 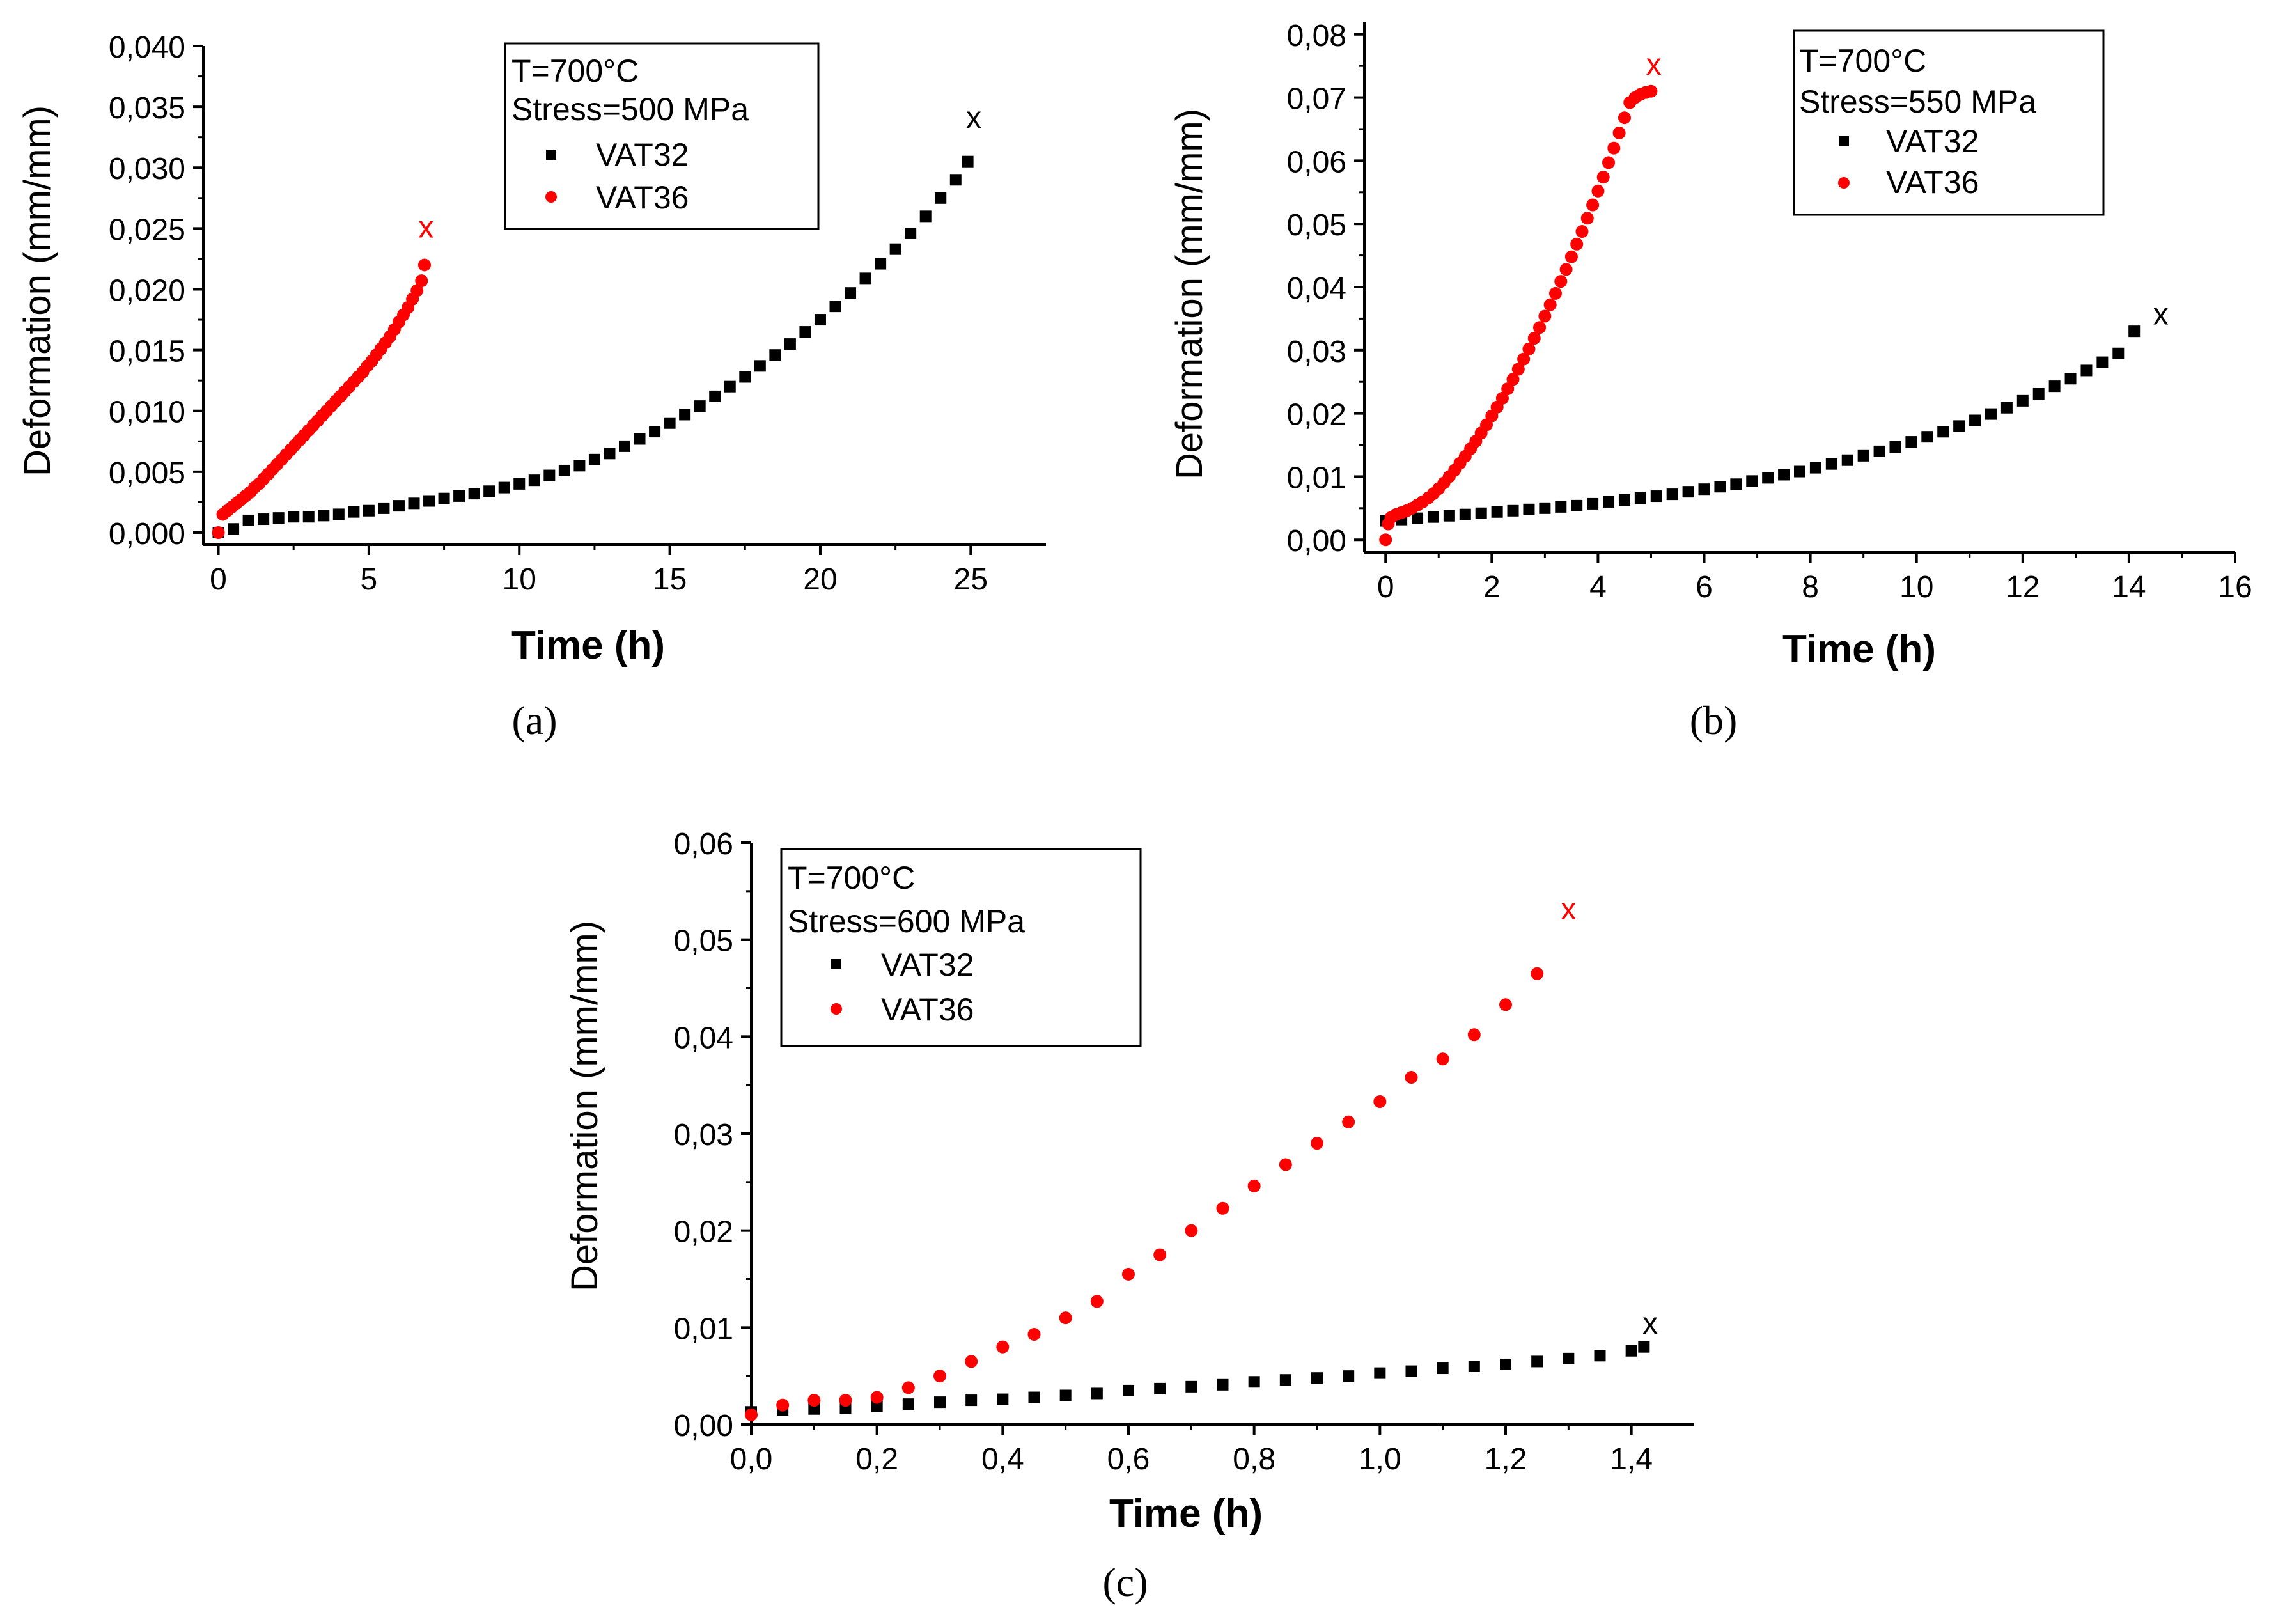 I want to click on x-tick-label: 1,2, so click(x=1506, y=1459).